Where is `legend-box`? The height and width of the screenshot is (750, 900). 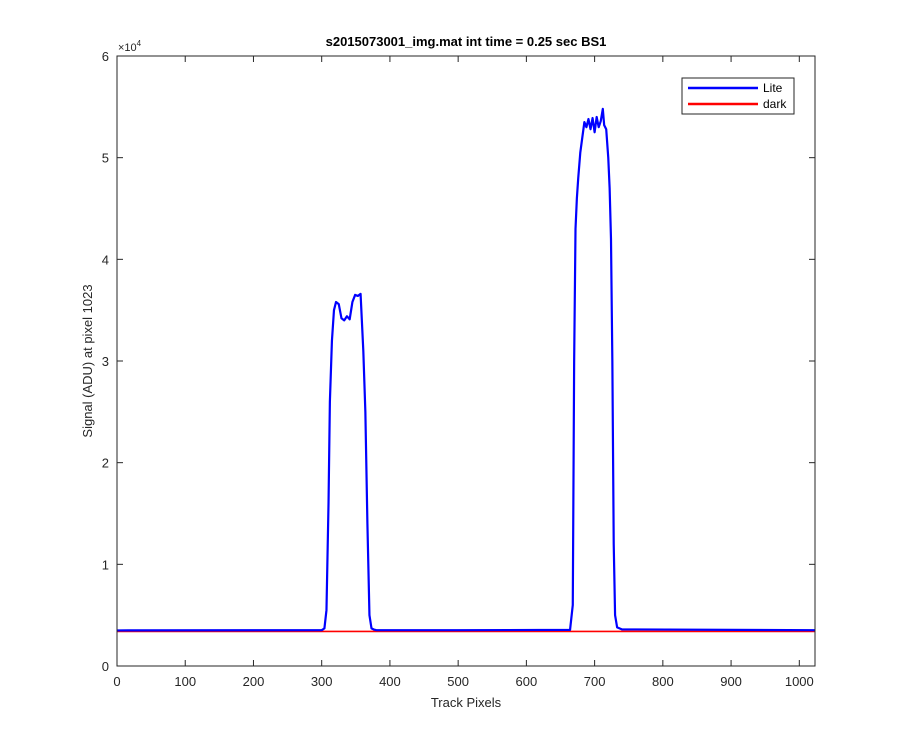
legend-box is located at coordinates (738, 96).